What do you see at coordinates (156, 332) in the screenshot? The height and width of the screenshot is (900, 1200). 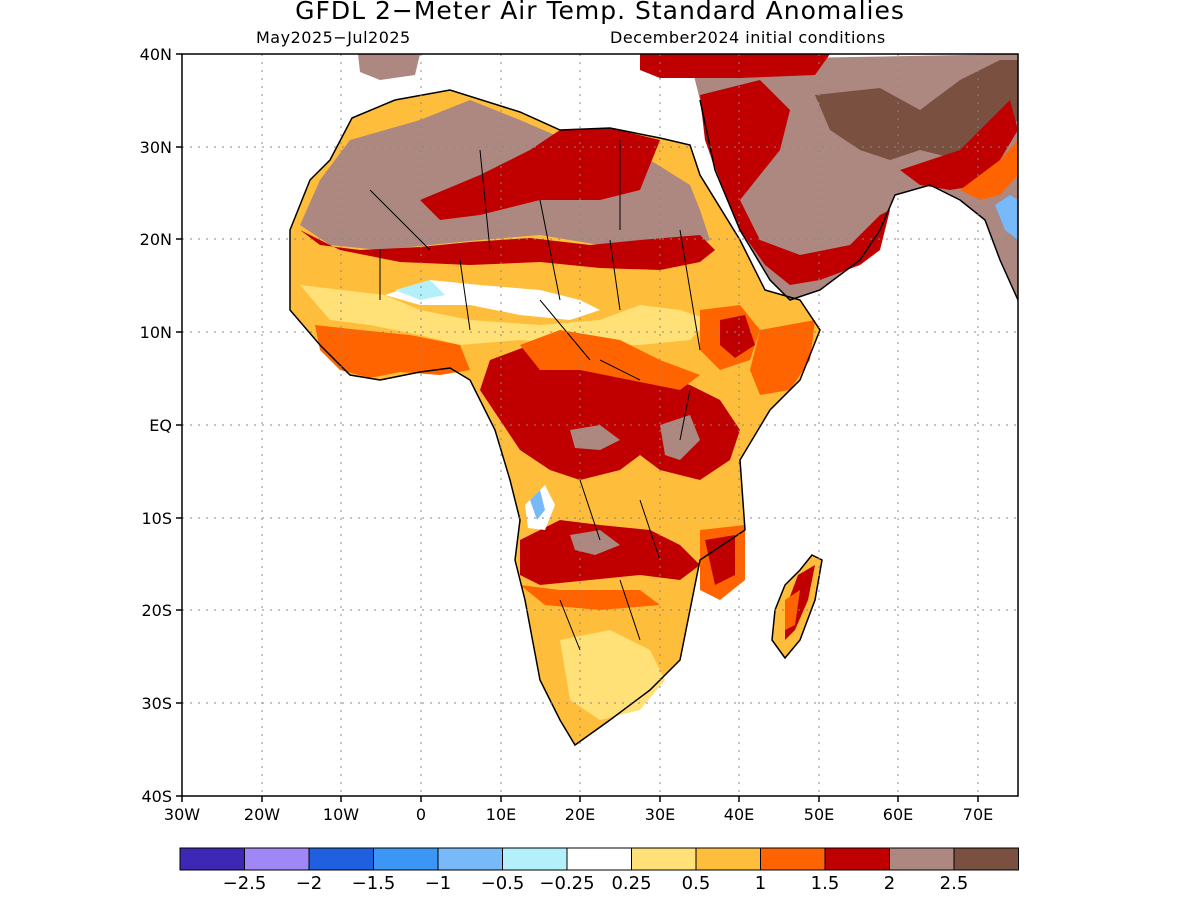 I see `lat-label-10n: 10N` at bounding box center [156, 332].